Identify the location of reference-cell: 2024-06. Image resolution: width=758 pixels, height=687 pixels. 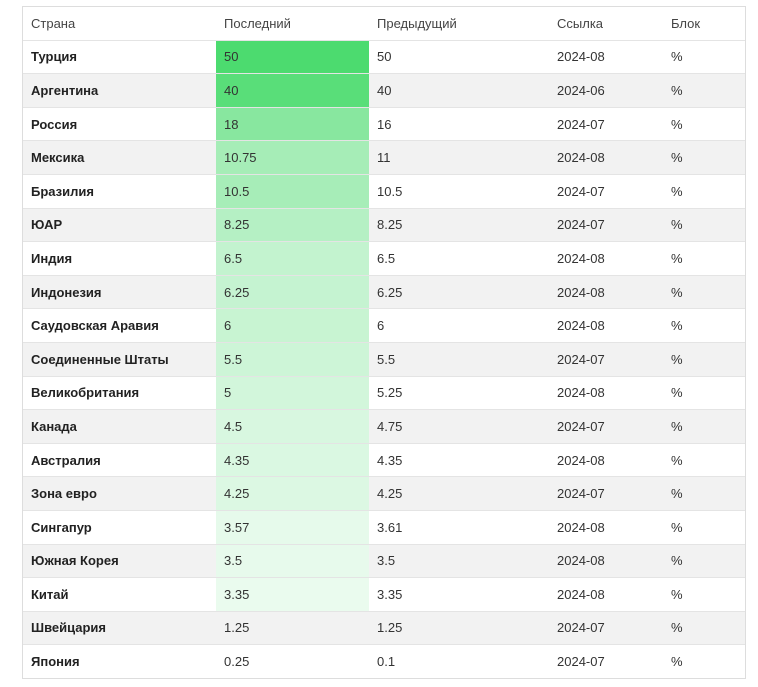
(606, 90).